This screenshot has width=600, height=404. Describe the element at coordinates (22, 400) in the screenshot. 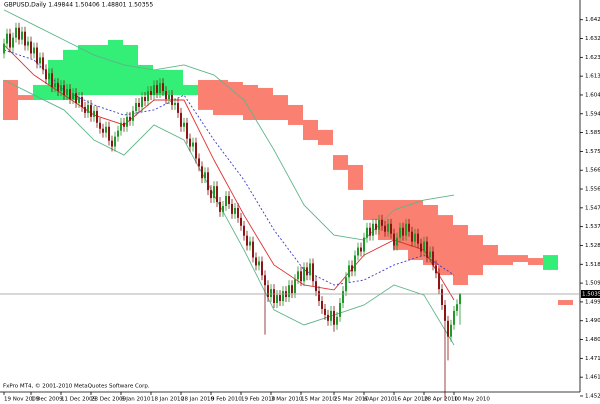

I see `x-tick-label: 19 Nov 2009` at that location.